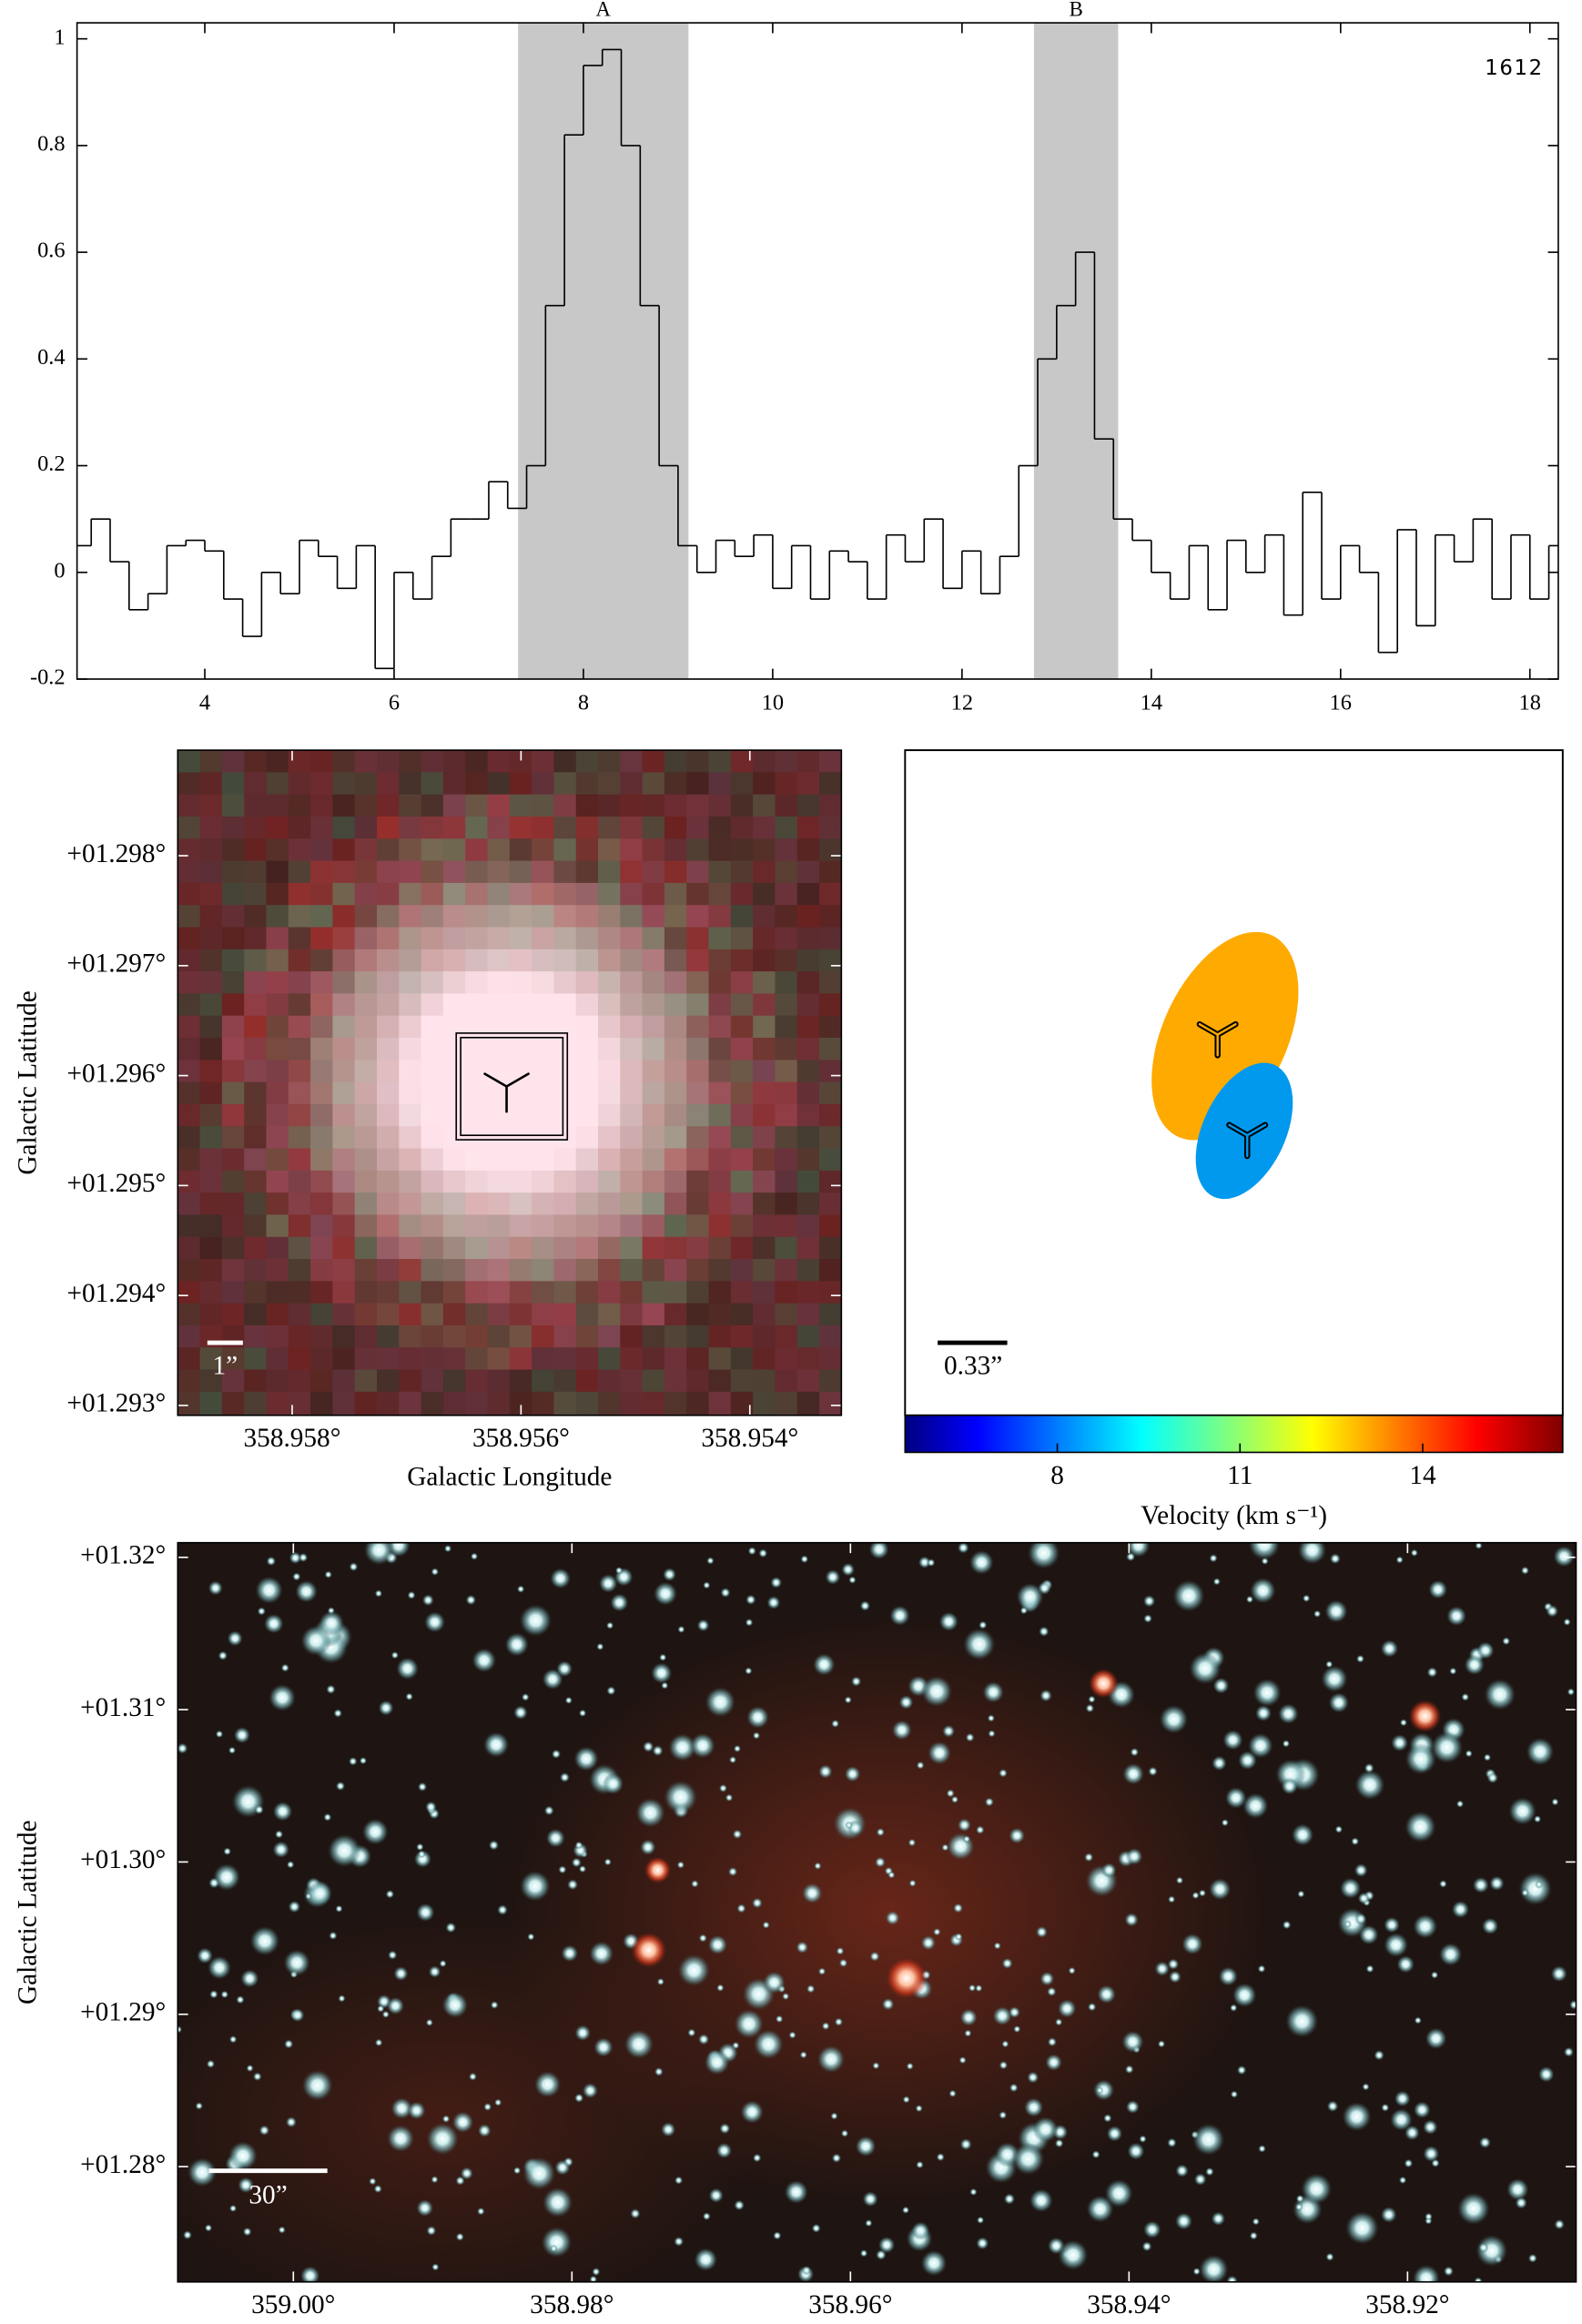 This screenshot has width=1582, height=2324. I want to click on y-tick-label: +01.294°, so click(117, 1294).